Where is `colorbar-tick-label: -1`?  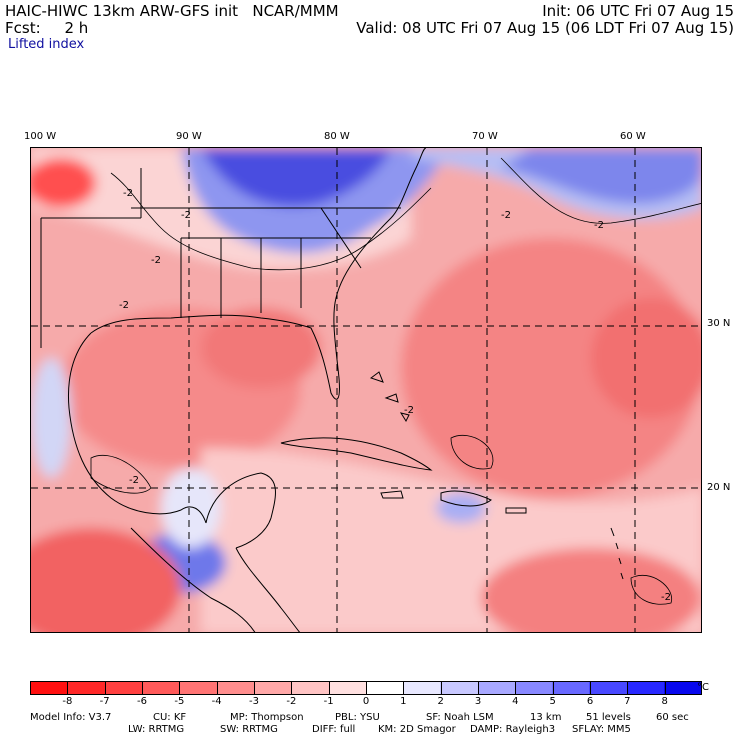 colorbar-tick-label: -1 is located at coordinates (328, 701).